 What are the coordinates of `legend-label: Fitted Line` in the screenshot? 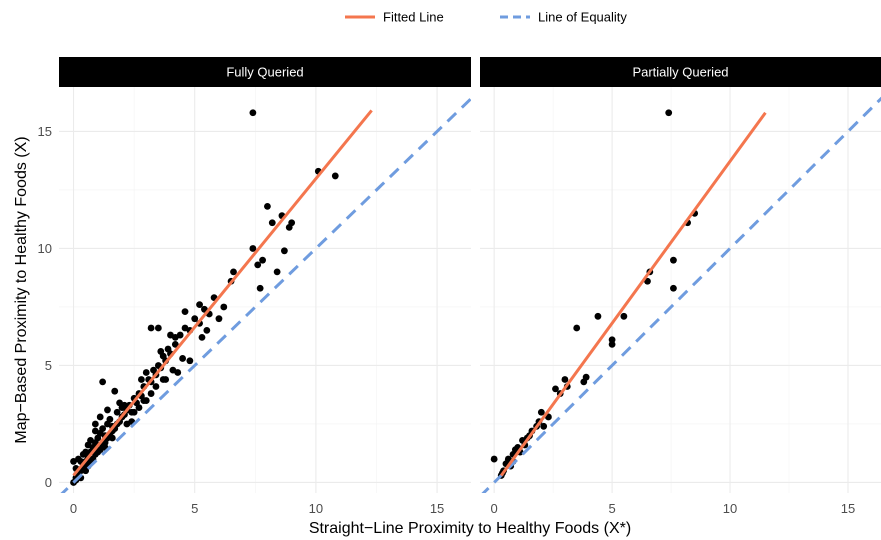 It's located at (413, 17).